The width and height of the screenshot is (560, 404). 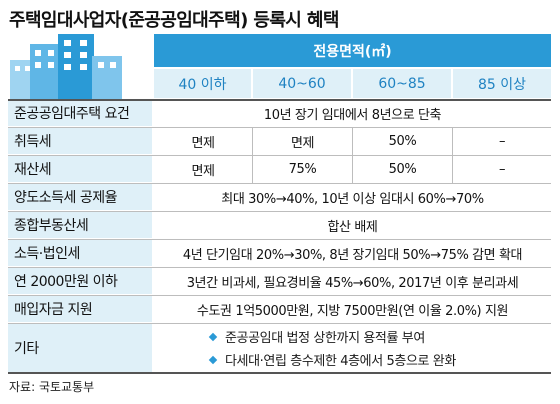 I want to click on cell-acquisition-tax-3: 50%, so click(x=402, y=141).